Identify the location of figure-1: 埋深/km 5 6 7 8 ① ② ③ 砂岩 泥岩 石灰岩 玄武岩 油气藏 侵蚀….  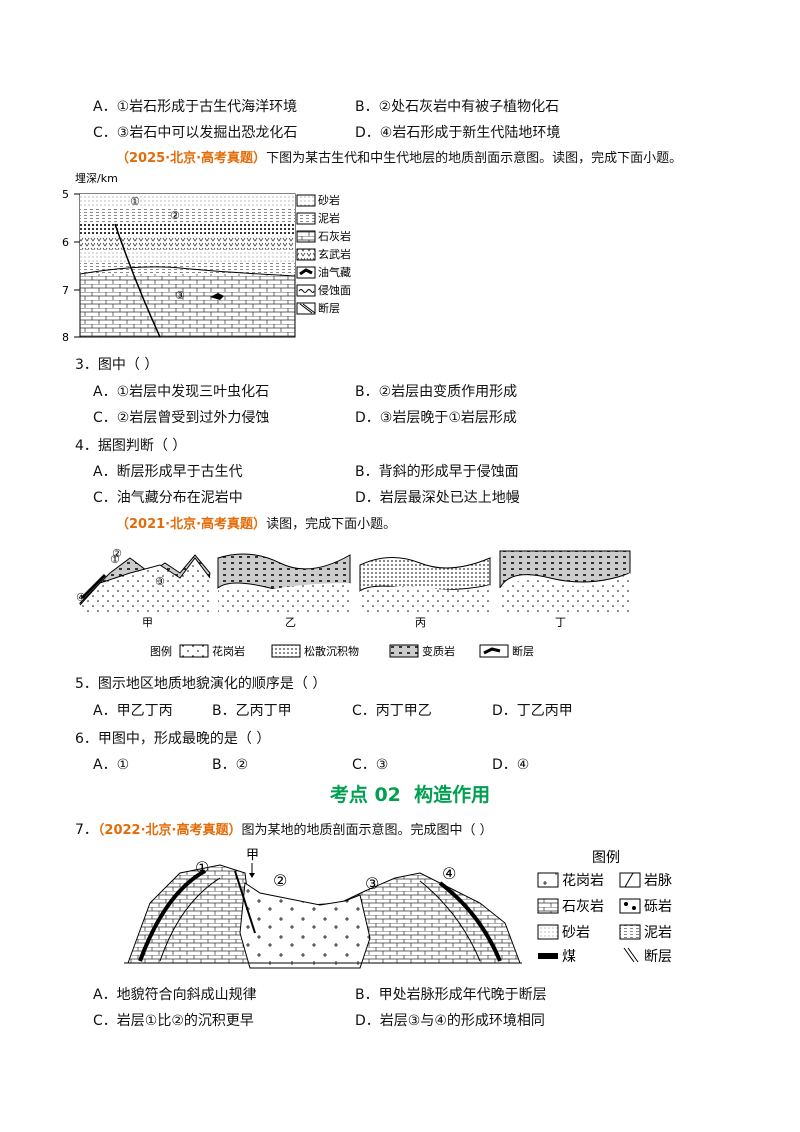
(206, 258).